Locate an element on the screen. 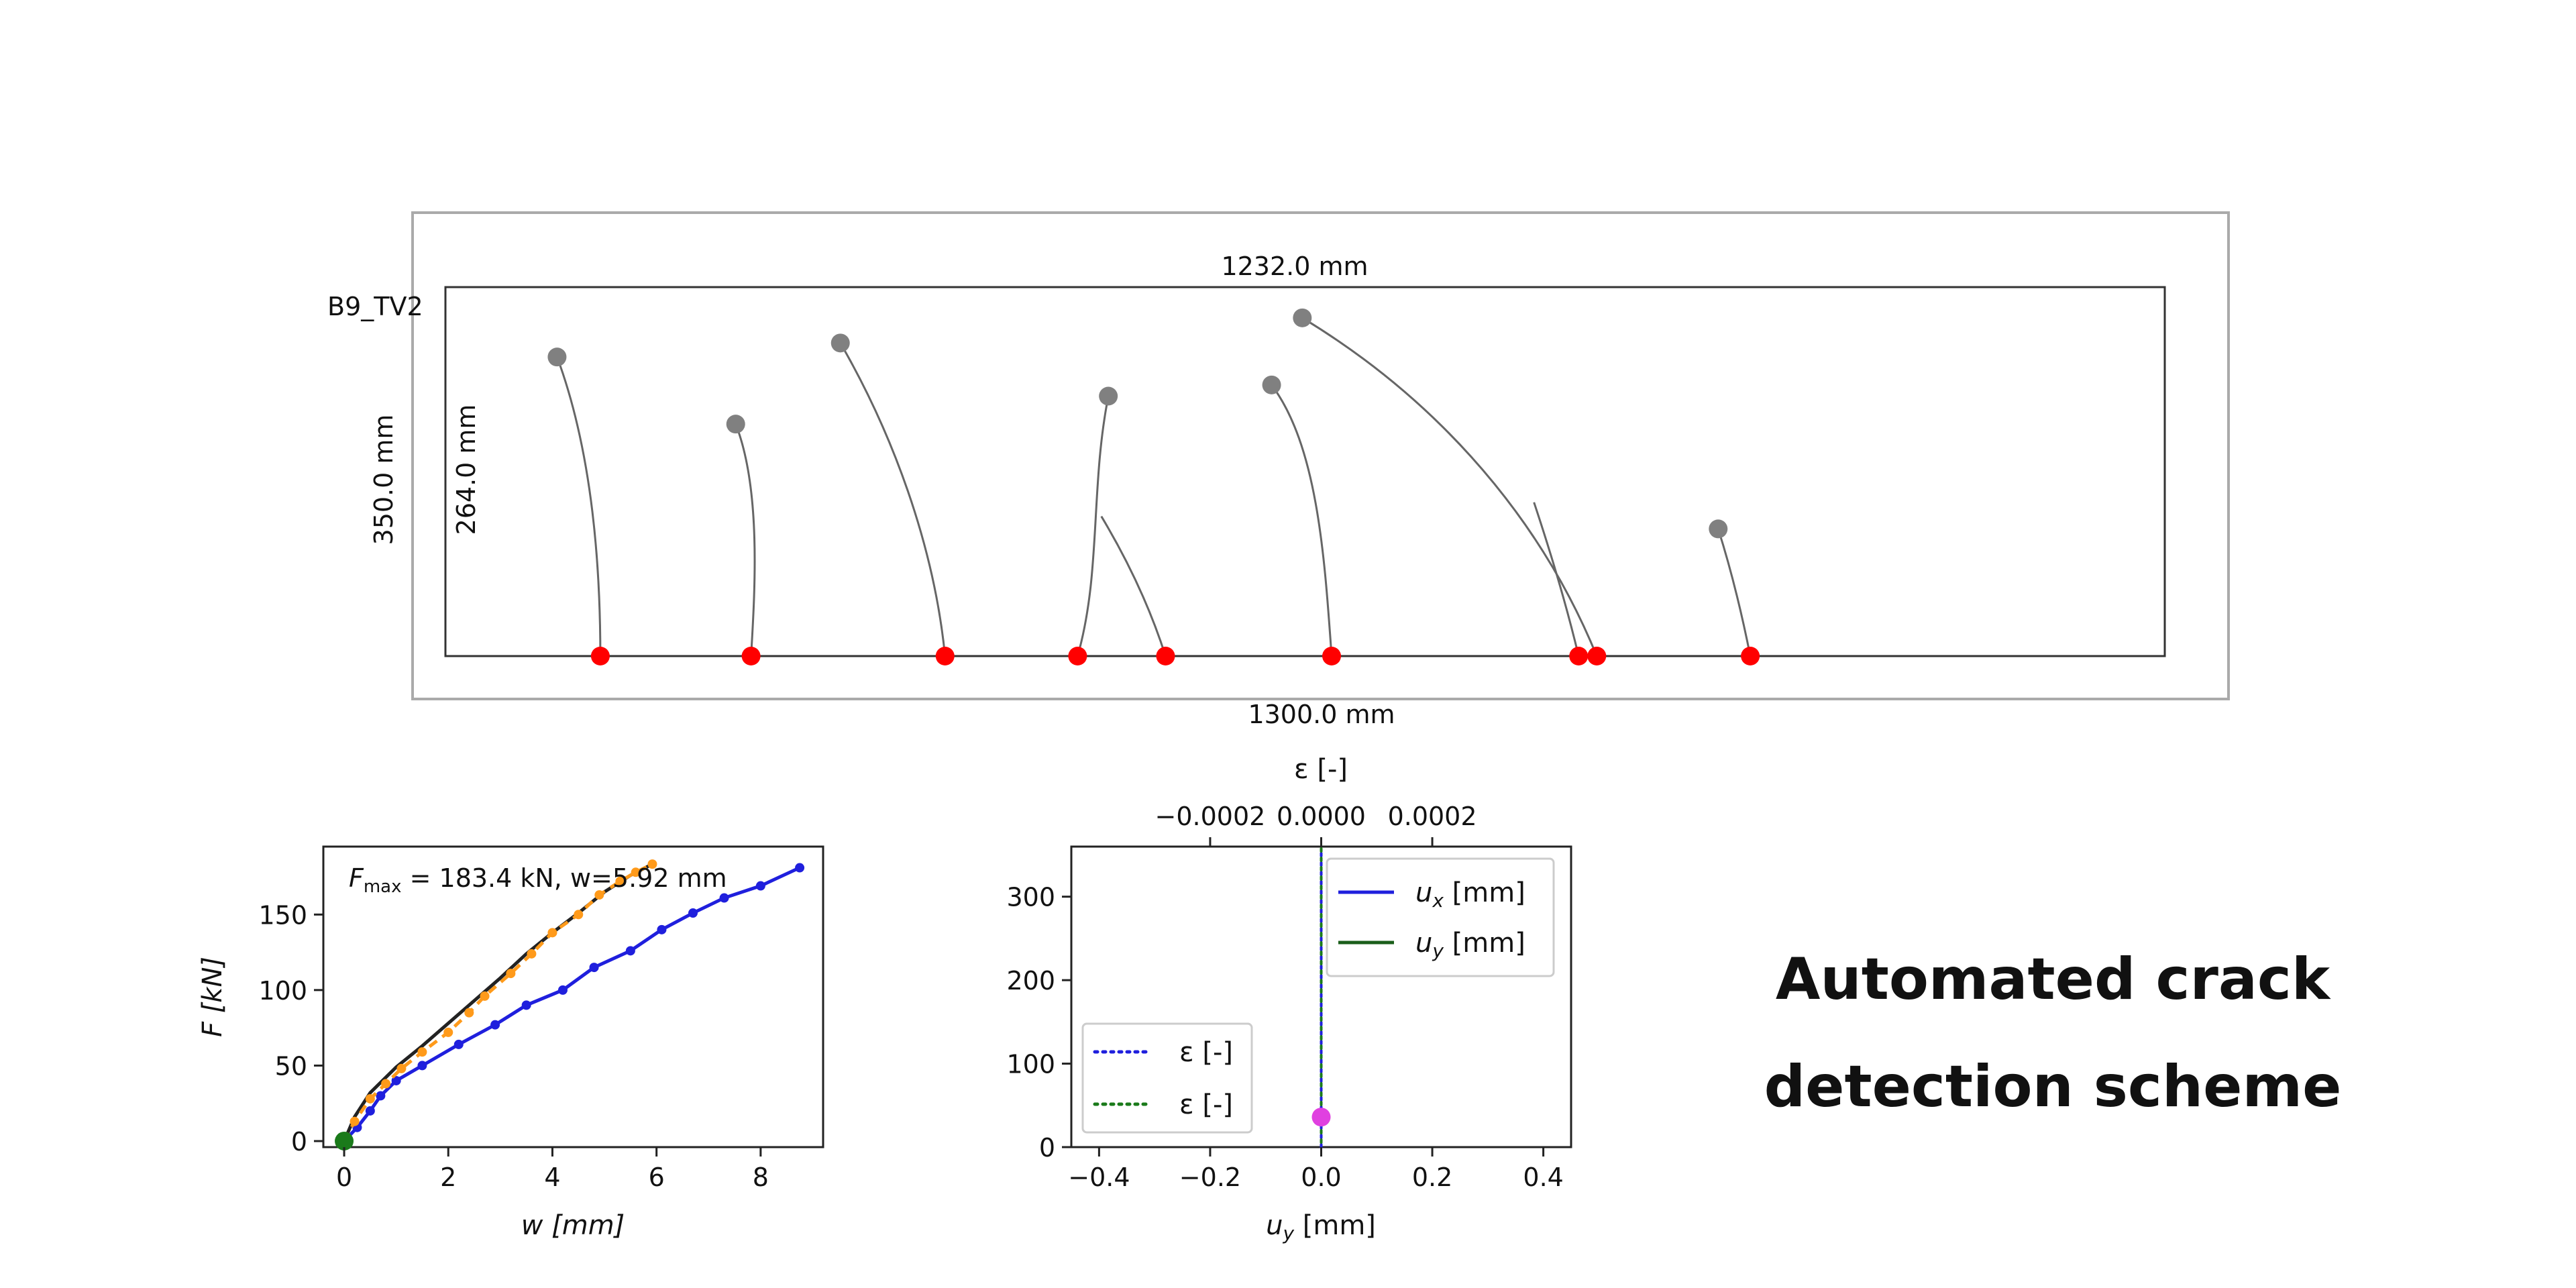 This screenshot has height=1288, width=2576. ds-legend-uy-label: uy [mm] is located at coordinates (1470, 945).